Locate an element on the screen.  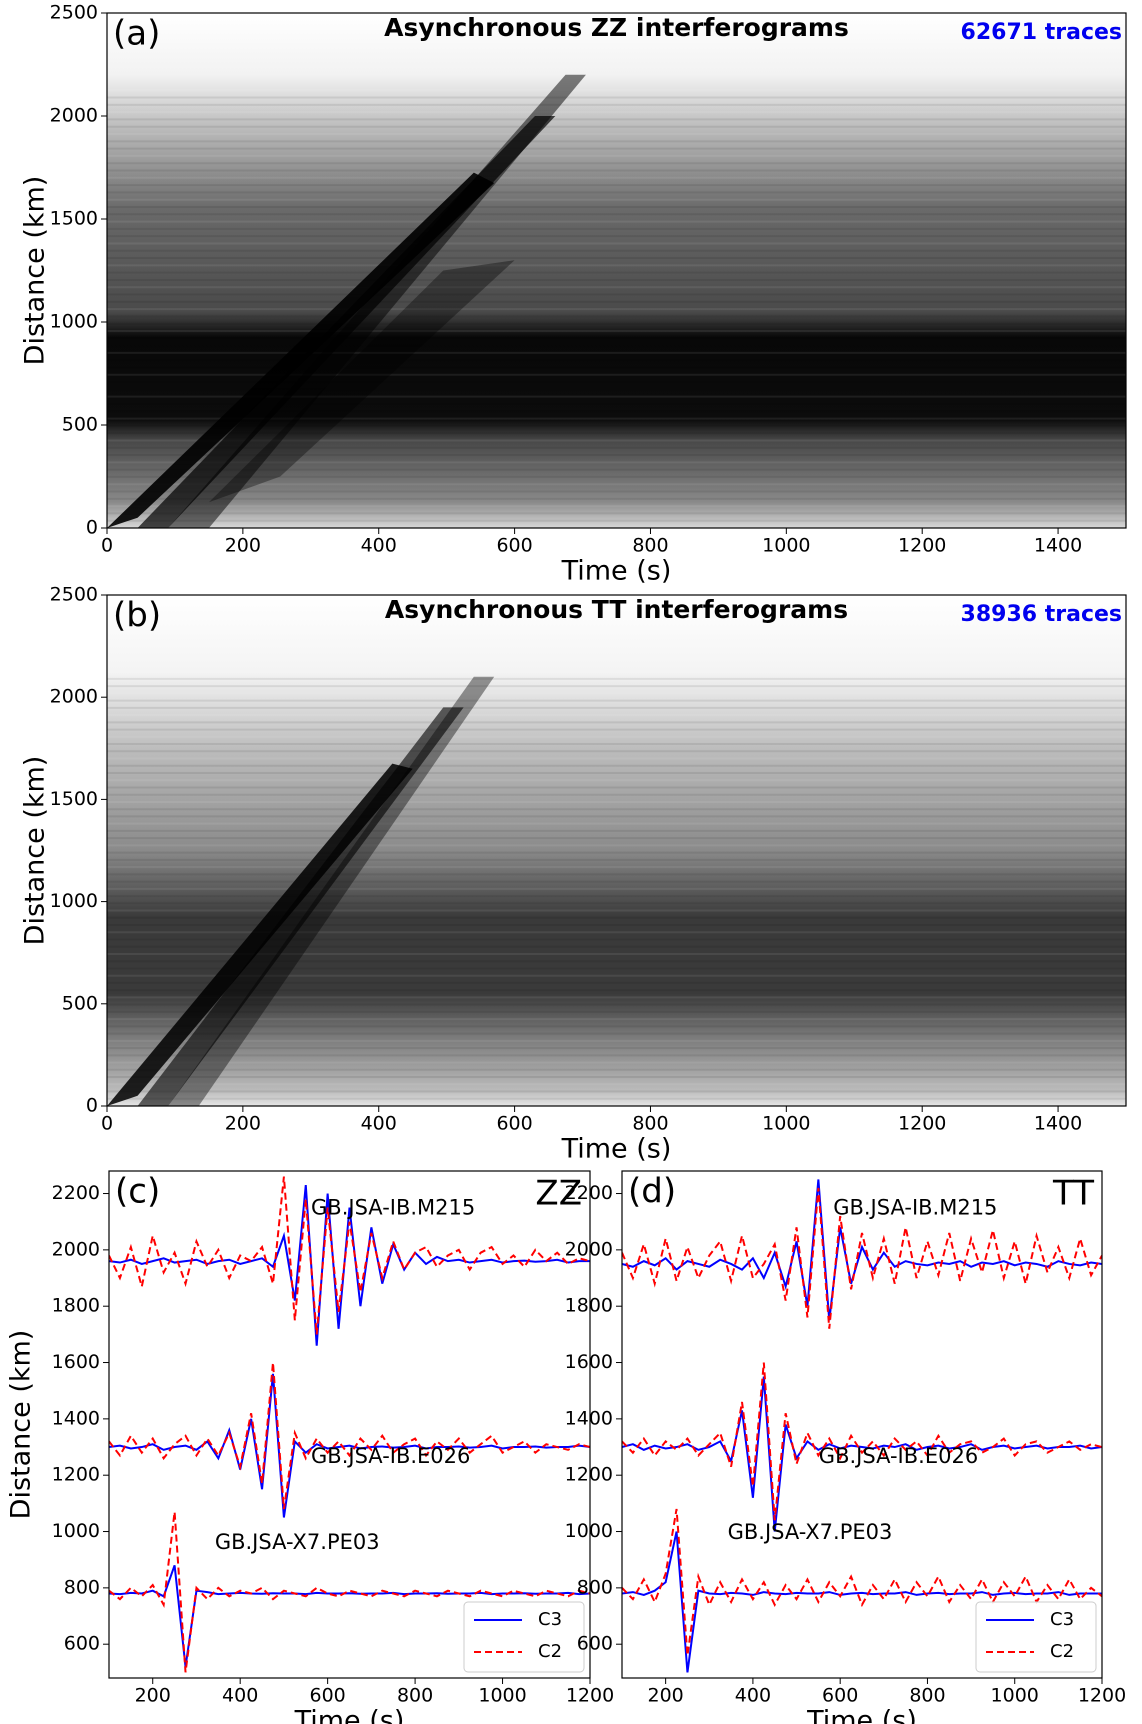
component-label: ZZ is located at coordinates (558, 1194).